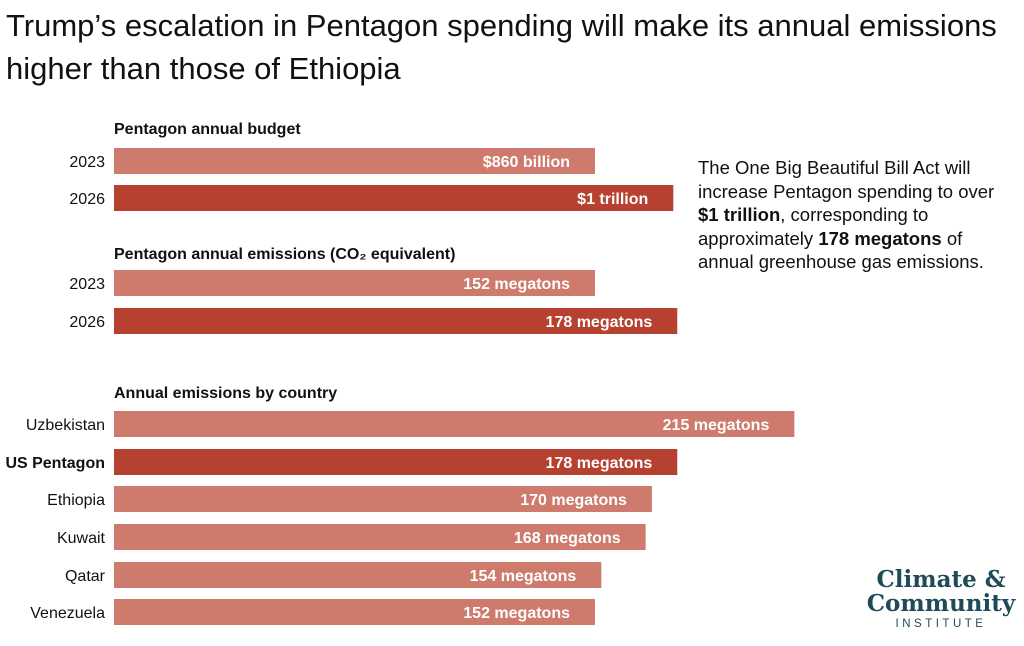 The image size is (1024, 646). I want to click on note-bold-megatons: 178 megatons, so click(880, 238).